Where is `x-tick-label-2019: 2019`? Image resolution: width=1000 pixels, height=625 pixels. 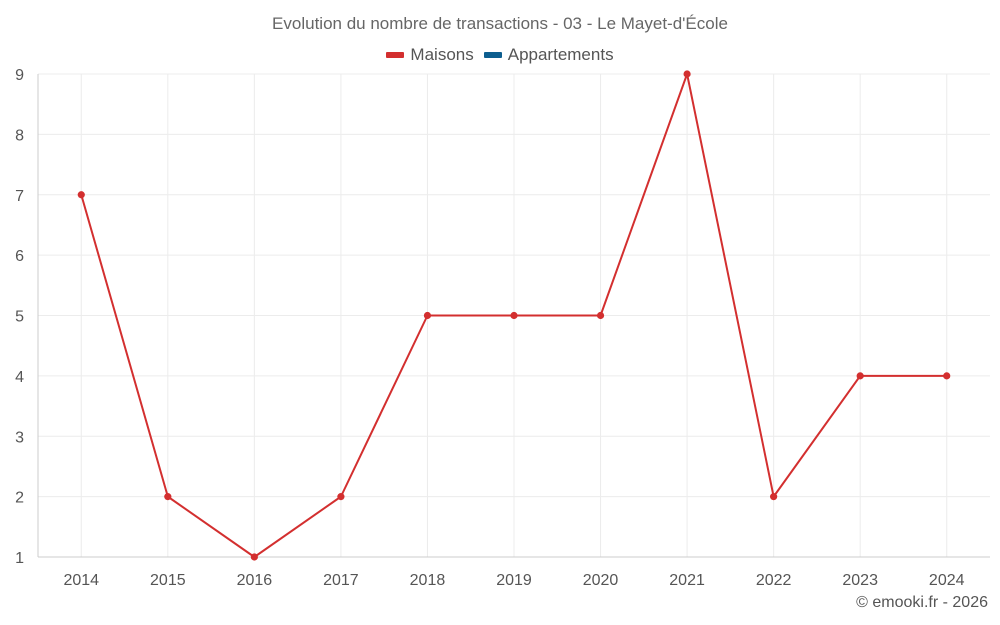 x-tick-label-2019: 2019 is located at coordinates (514, 580).